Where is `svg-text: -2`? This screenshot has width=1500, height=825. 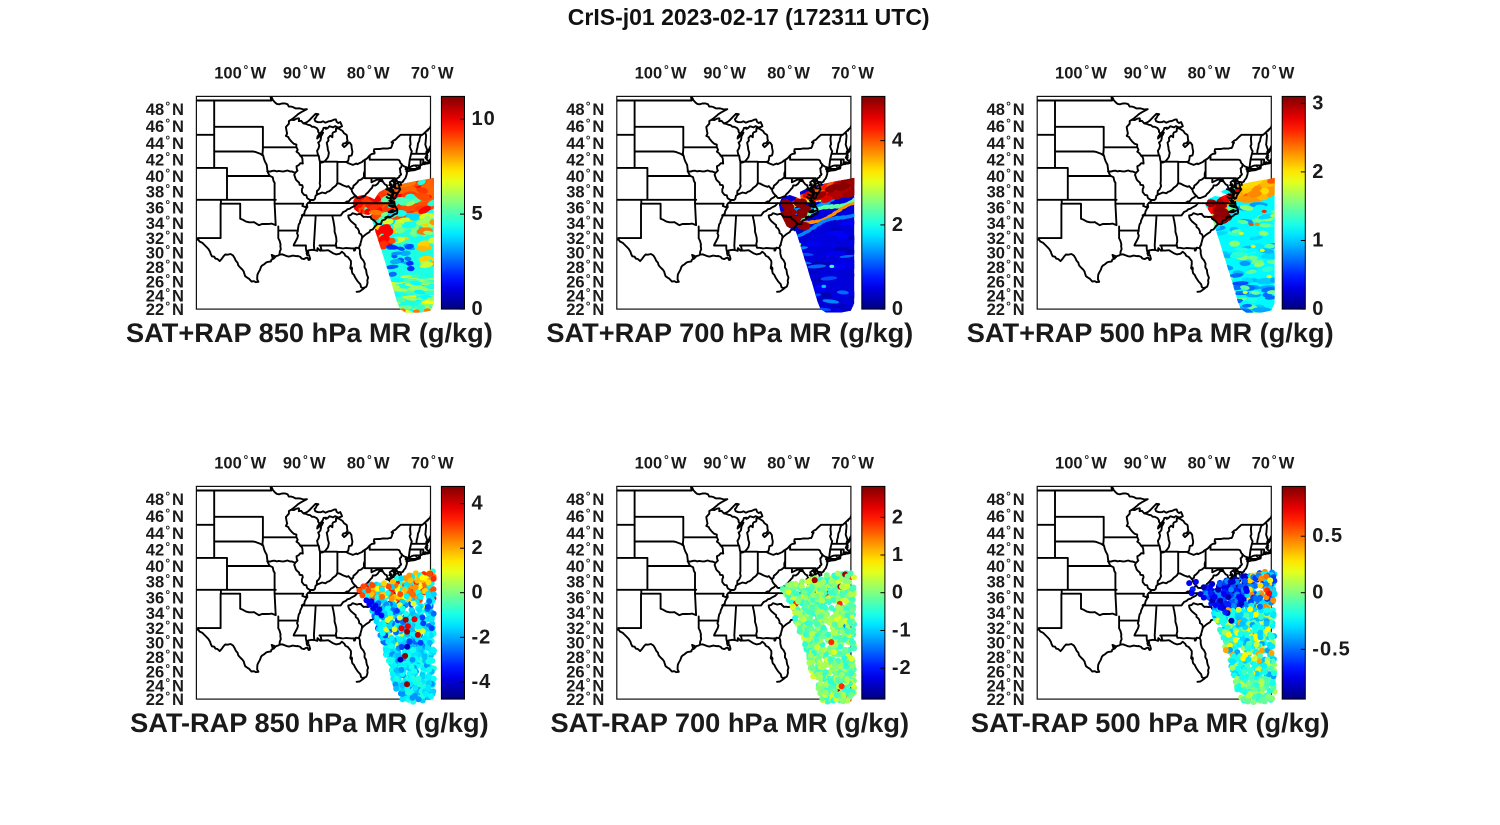
svg-text: -2 is located at coordinates (482, 637).